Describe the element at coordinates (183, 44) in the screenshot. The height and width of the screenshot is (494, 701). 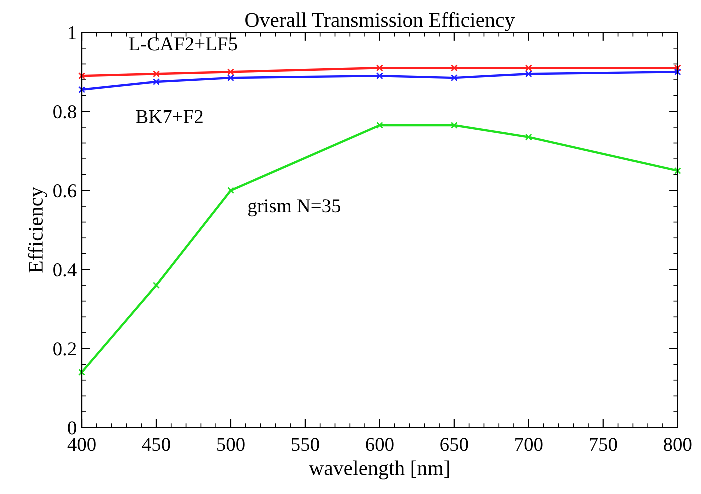
I see `series-label: L-CAF2+LF5` at that location.